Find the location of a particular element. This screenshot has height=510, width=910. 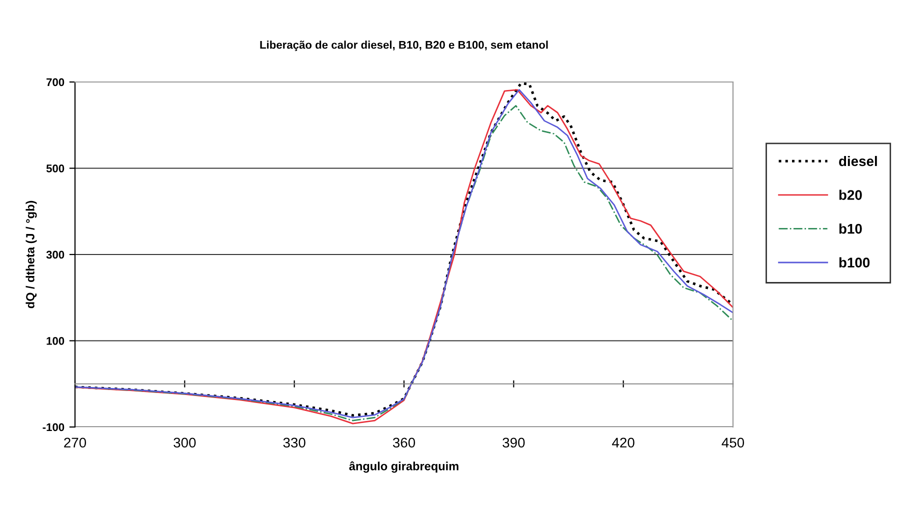

y-tick-label: -100 is located at coordinates (53, 427).